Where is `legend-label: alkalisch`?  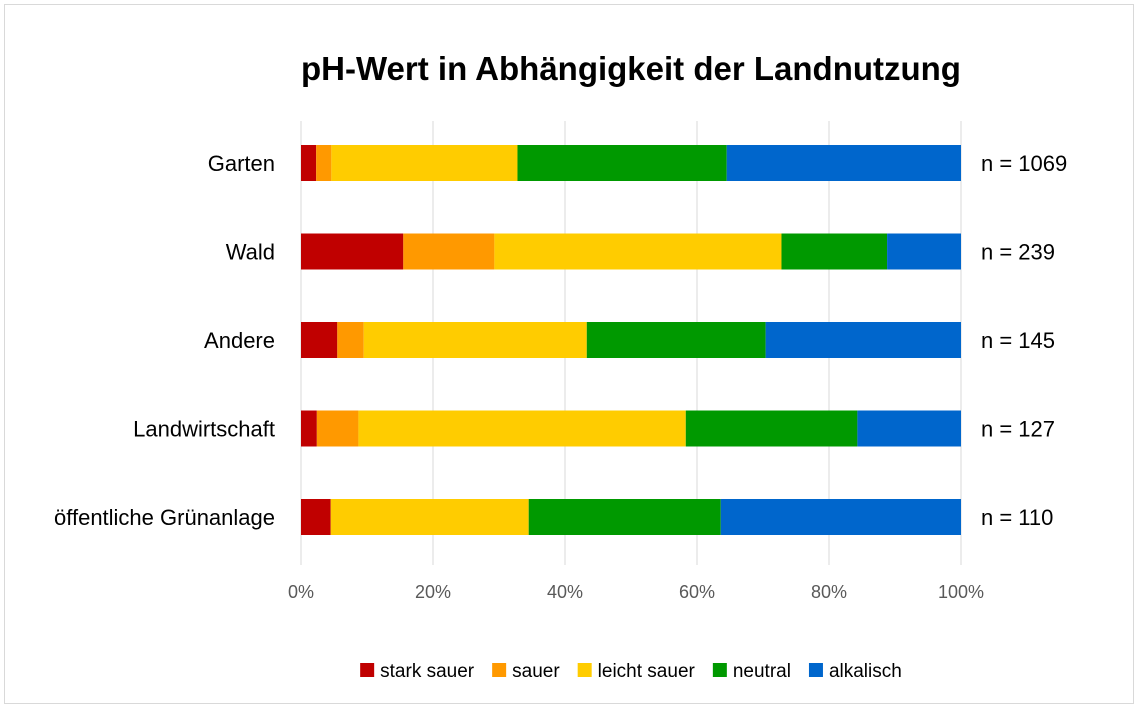 legend-label: alkalisch is located at coordinates (865, 671).